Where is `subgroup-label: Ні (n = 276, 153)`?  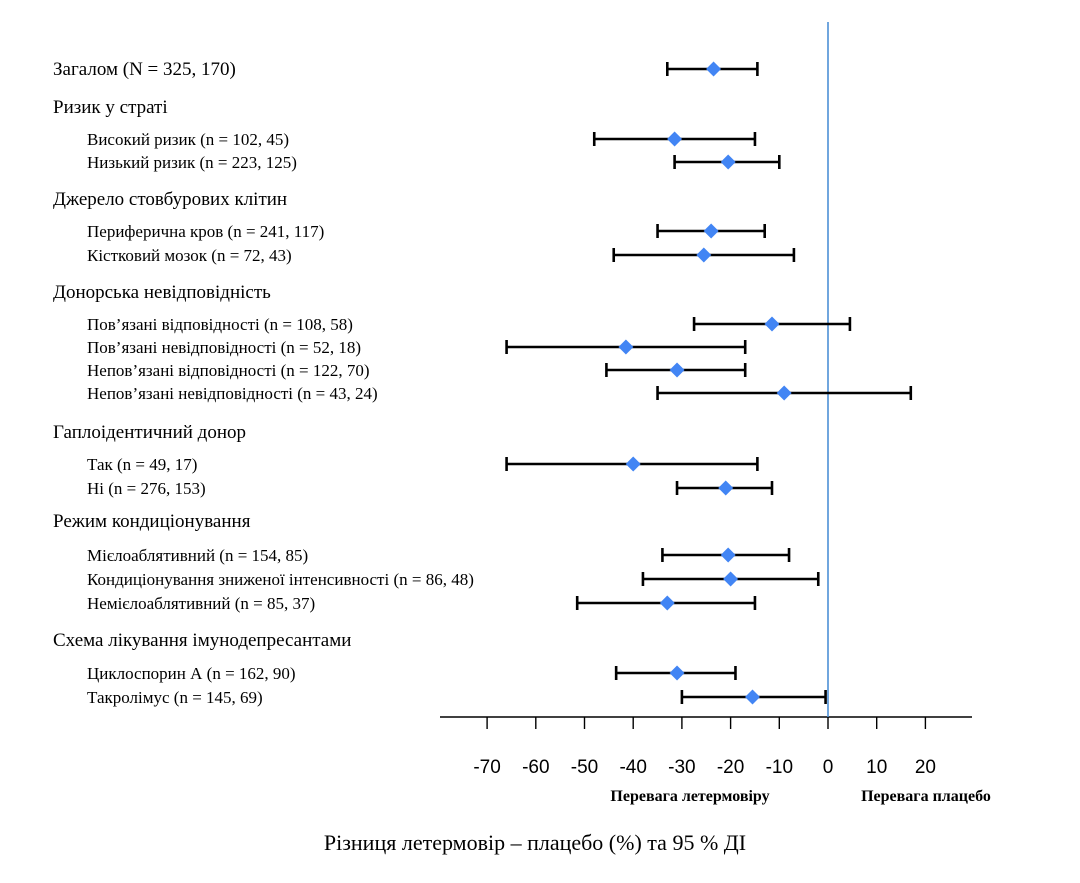
subgroup-label: Ні (n = 276, 153) is located at coordinates (146, 488).